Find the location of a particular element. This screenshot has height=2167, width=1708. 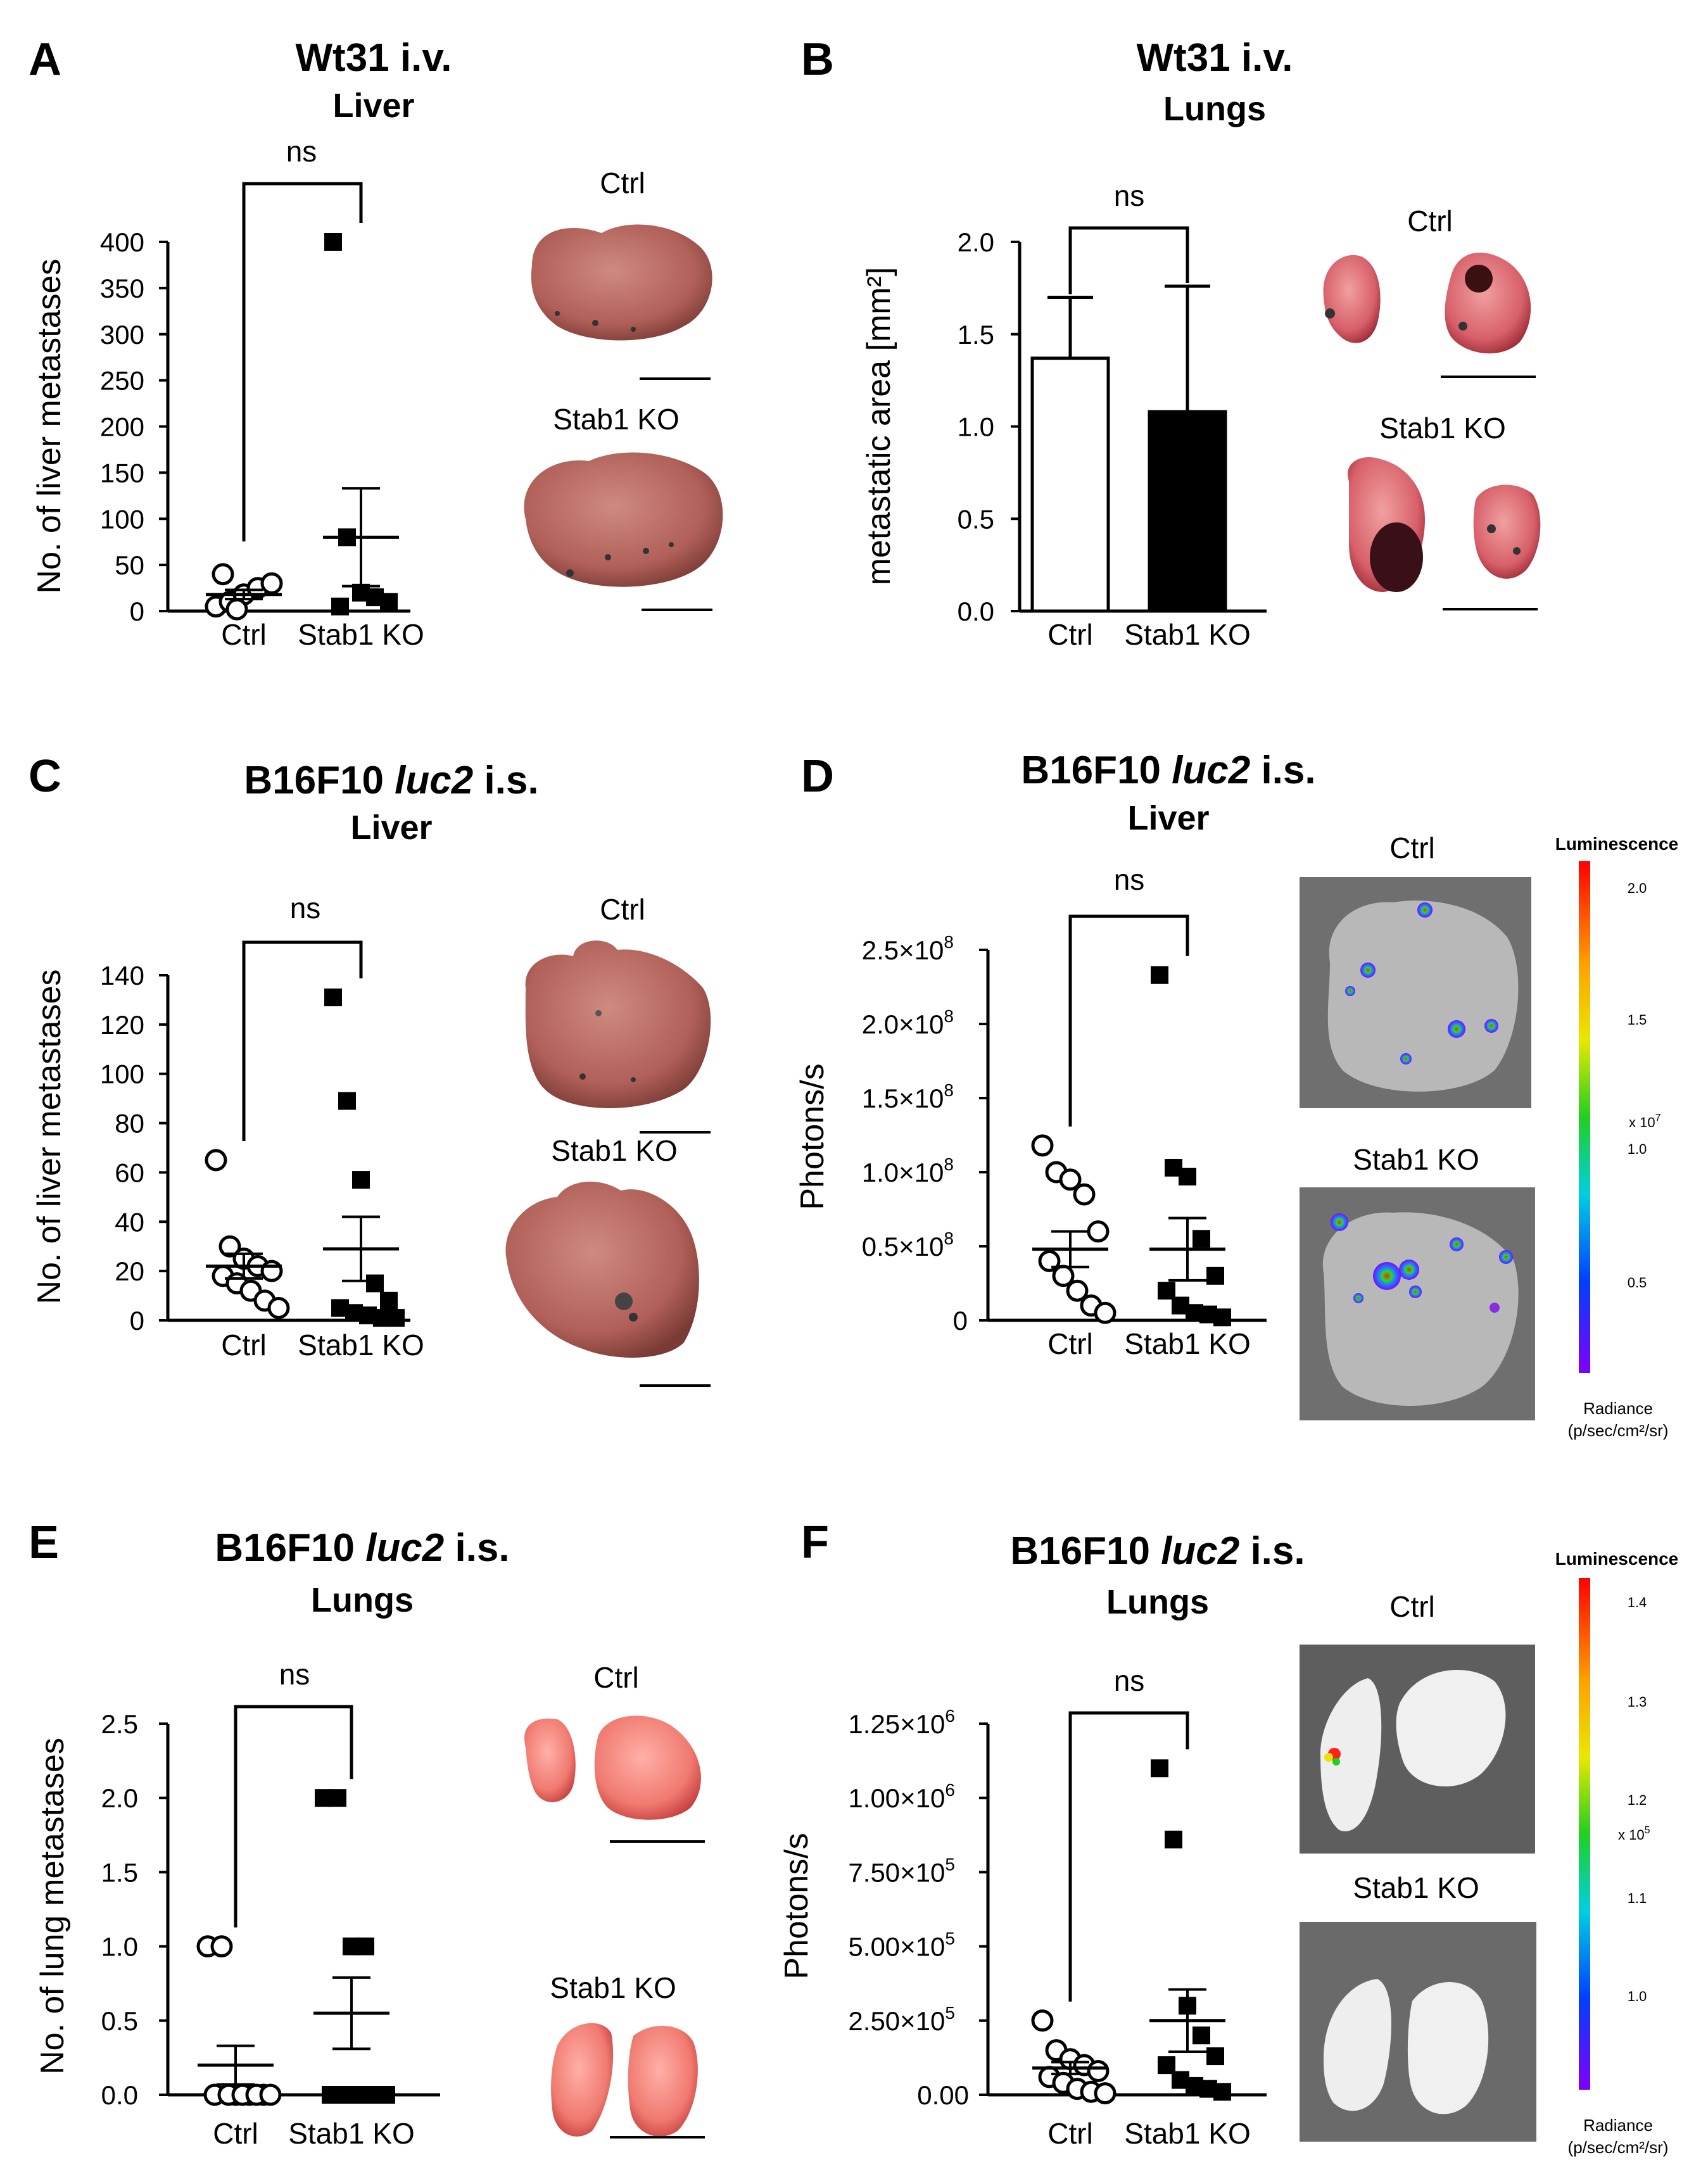

y-axis-label: metastatic area [mm²] is located at coordinates (879, 426).